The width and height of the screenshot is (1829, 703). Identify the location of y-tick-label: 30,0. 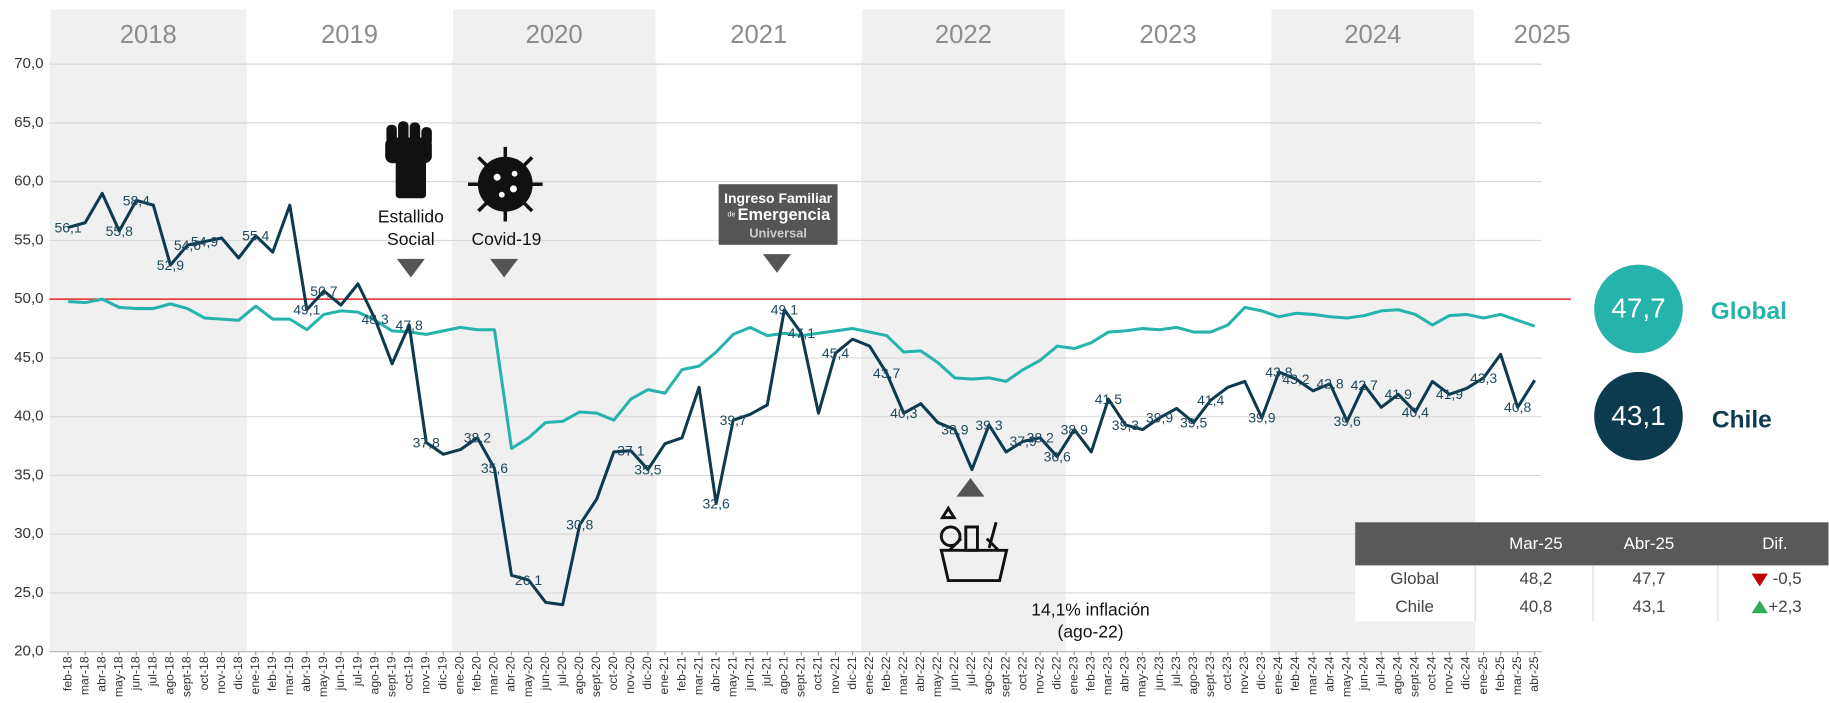
(28, 533).